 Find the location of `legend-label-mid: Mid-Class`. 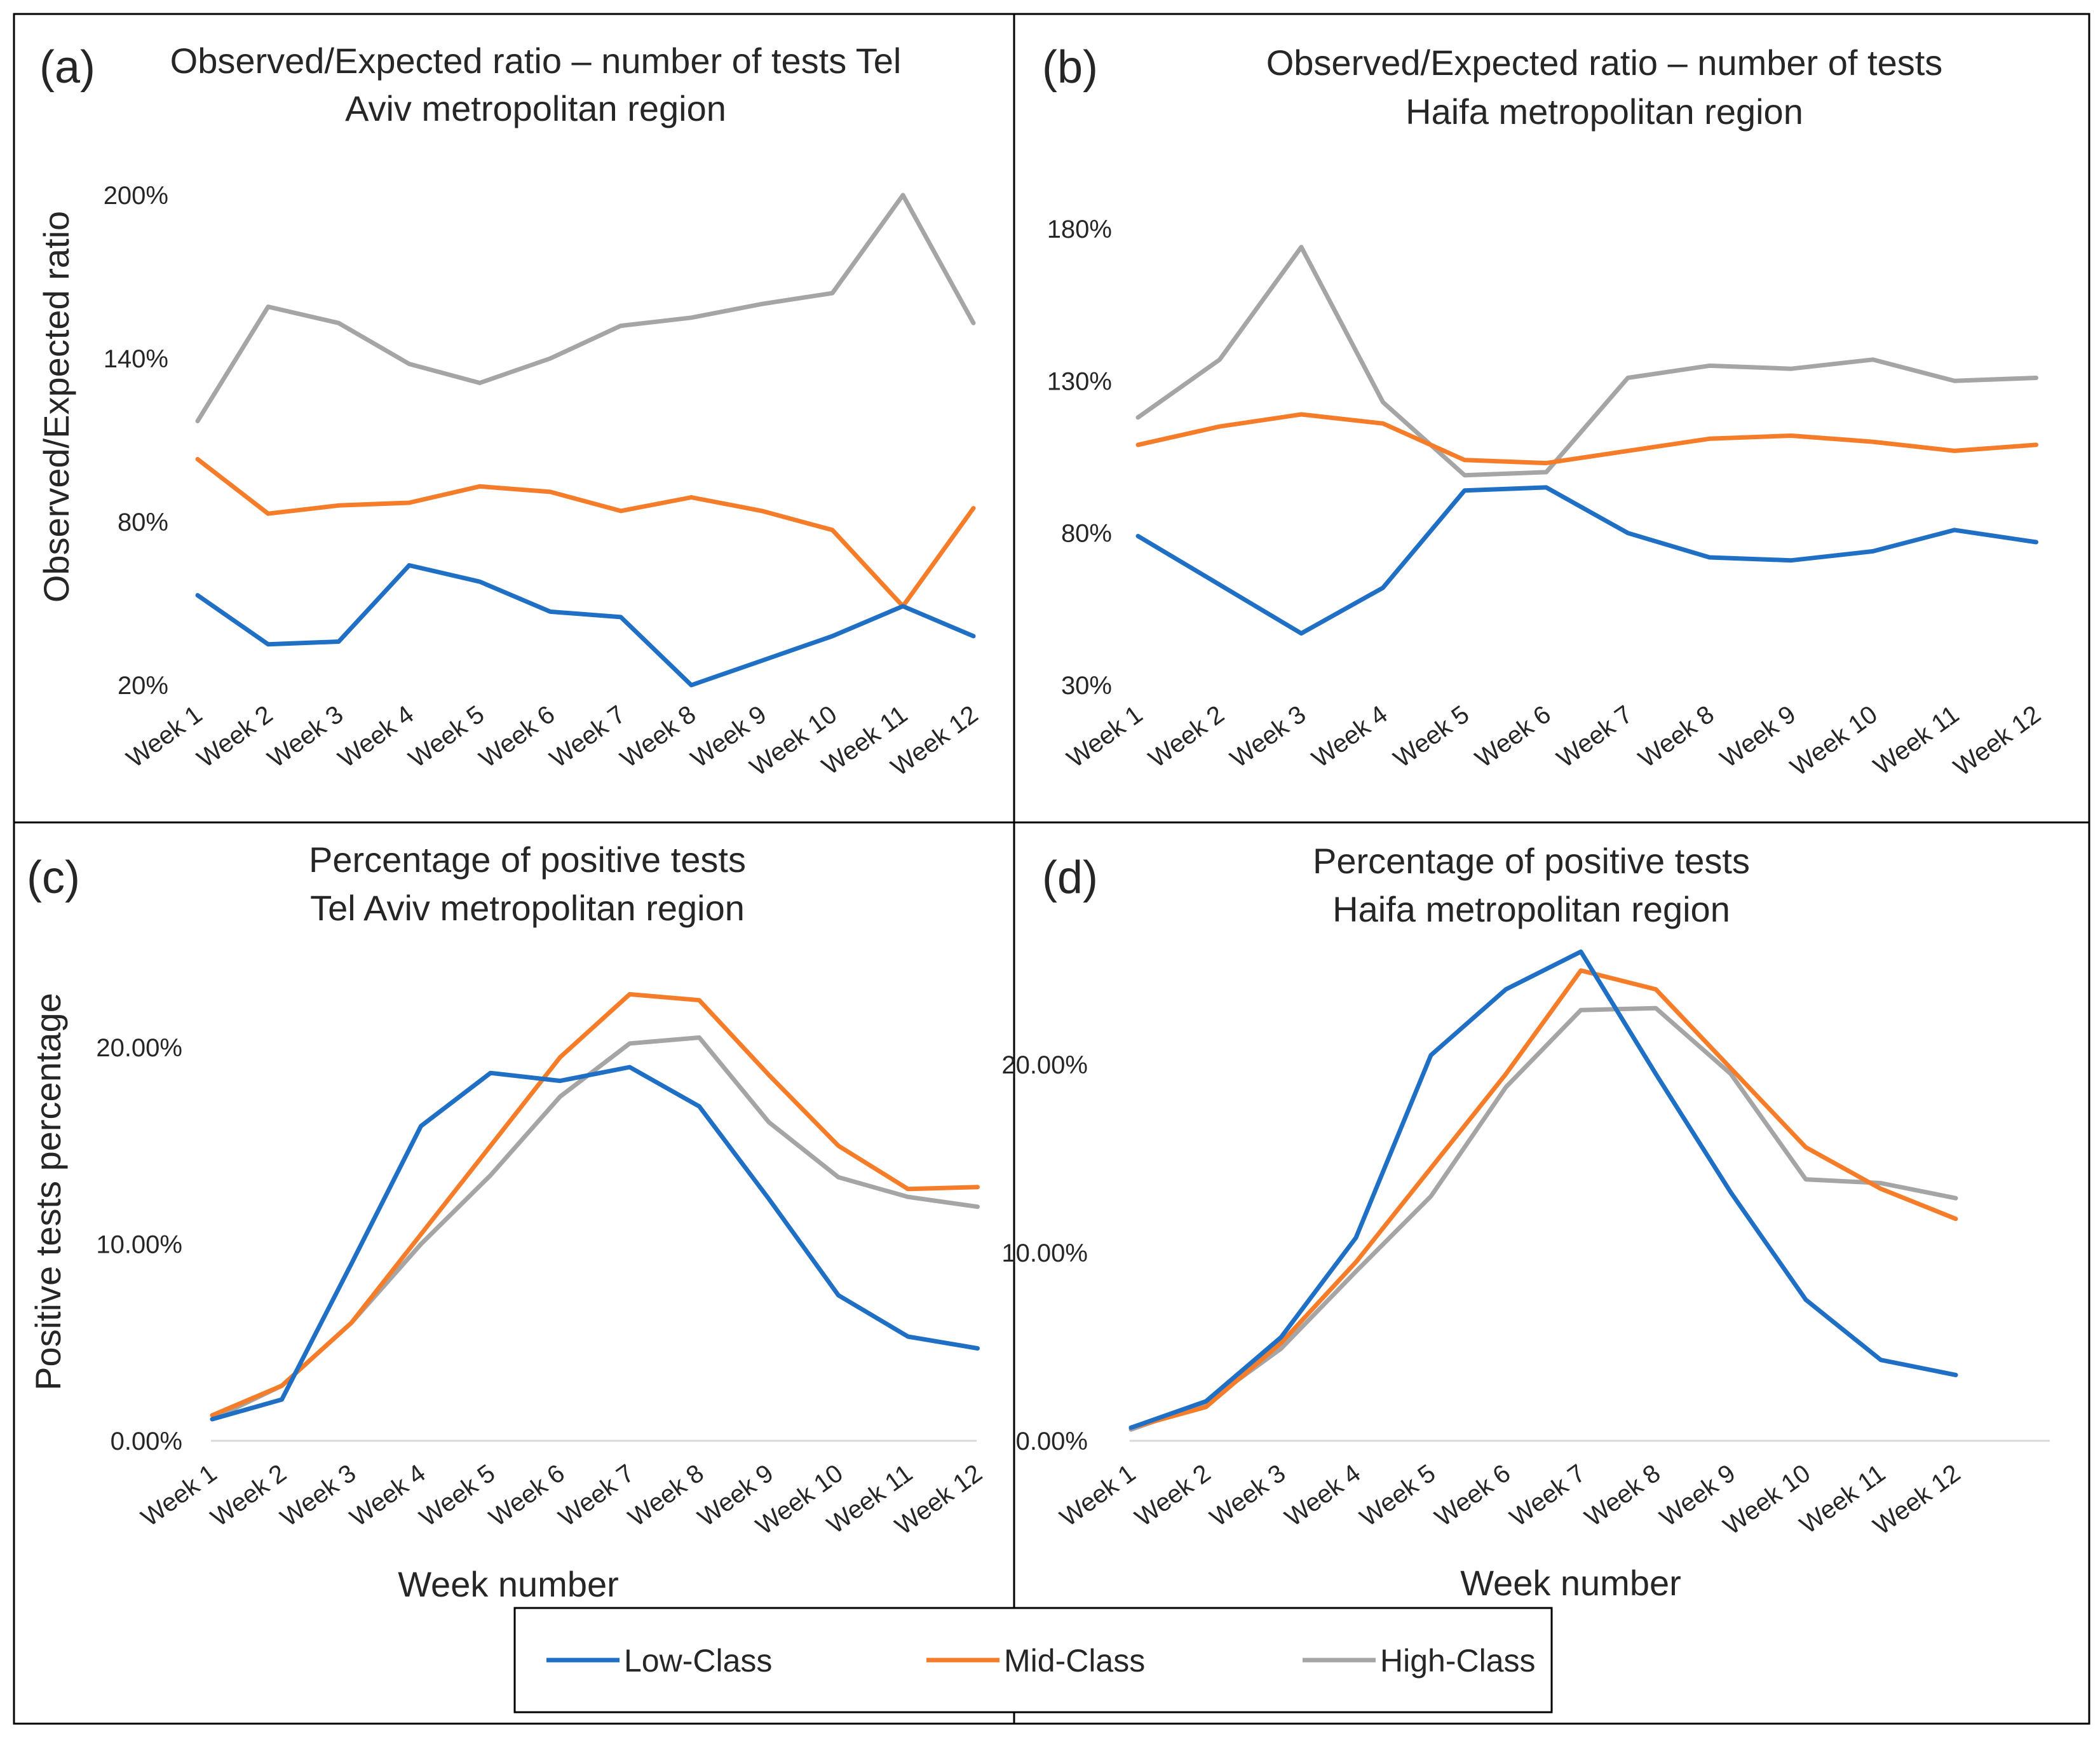

legend-label-mid: Mid-Class is located at coordinates (1074, 1661).